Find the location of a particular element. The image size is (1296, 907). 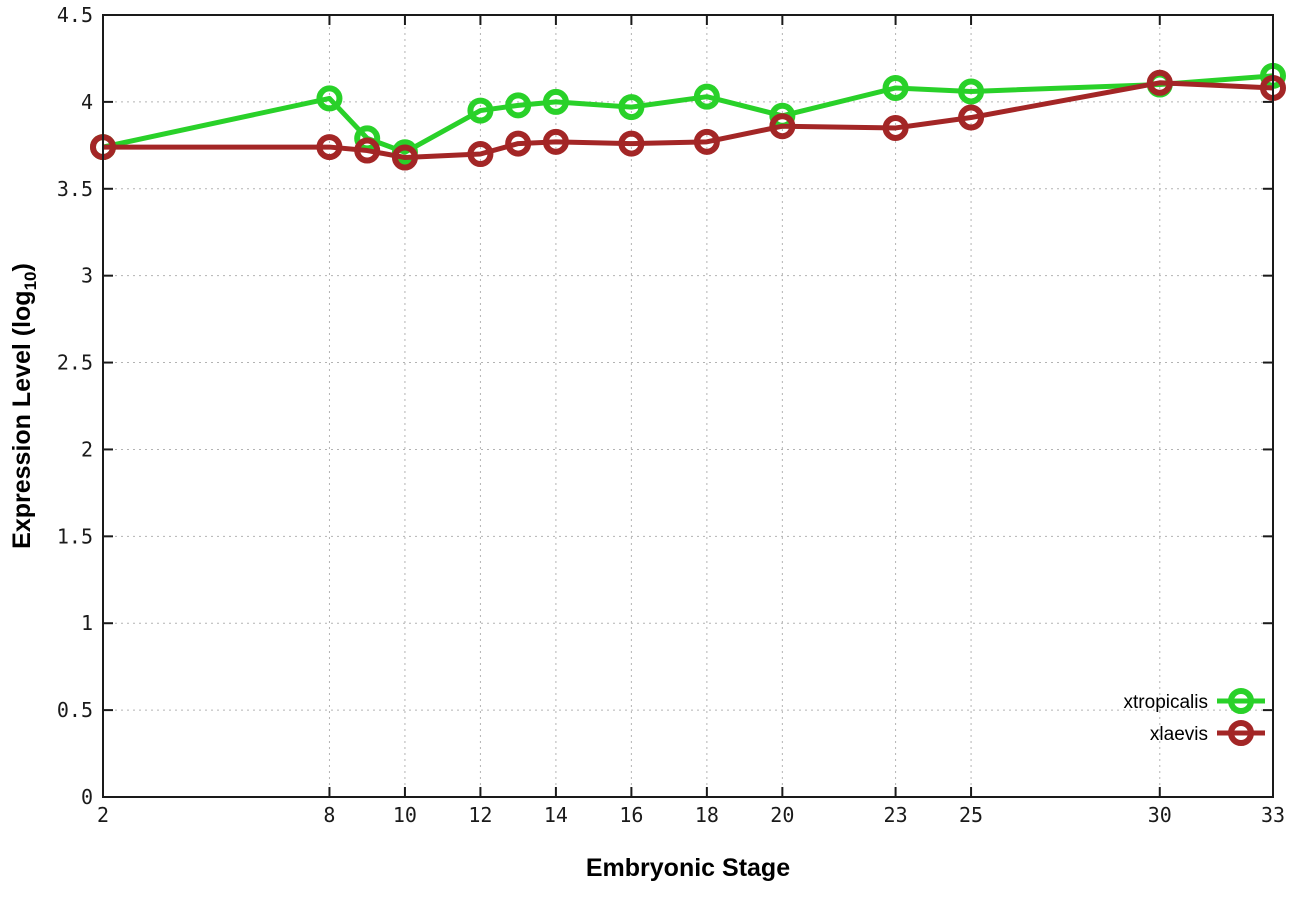

legend-sample-marker-xtropicalis is located at coordinates (1241, 701).